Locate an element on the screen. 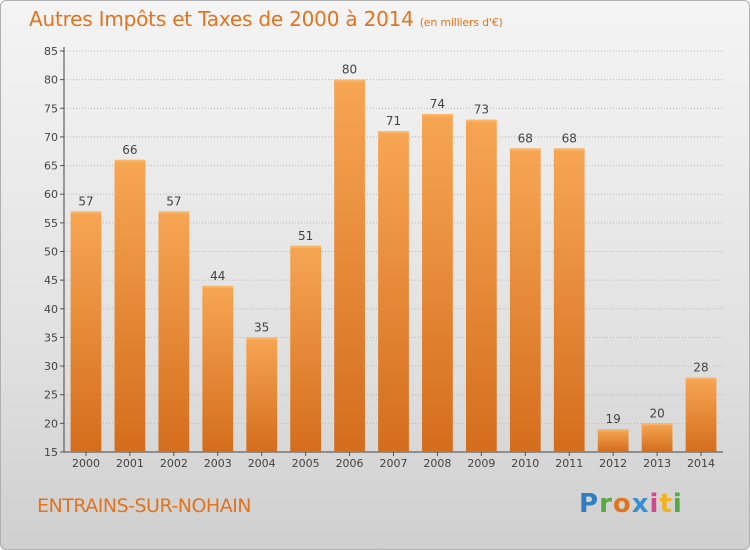 The image size is (750, 550). y-tick-label: 35 is located at coordinates (51, 337).